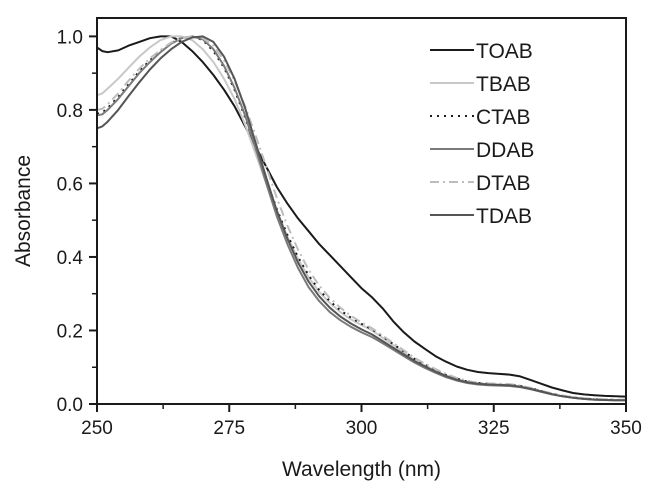  I want to click on y-tick-label: 0.8, so click(70, 111).